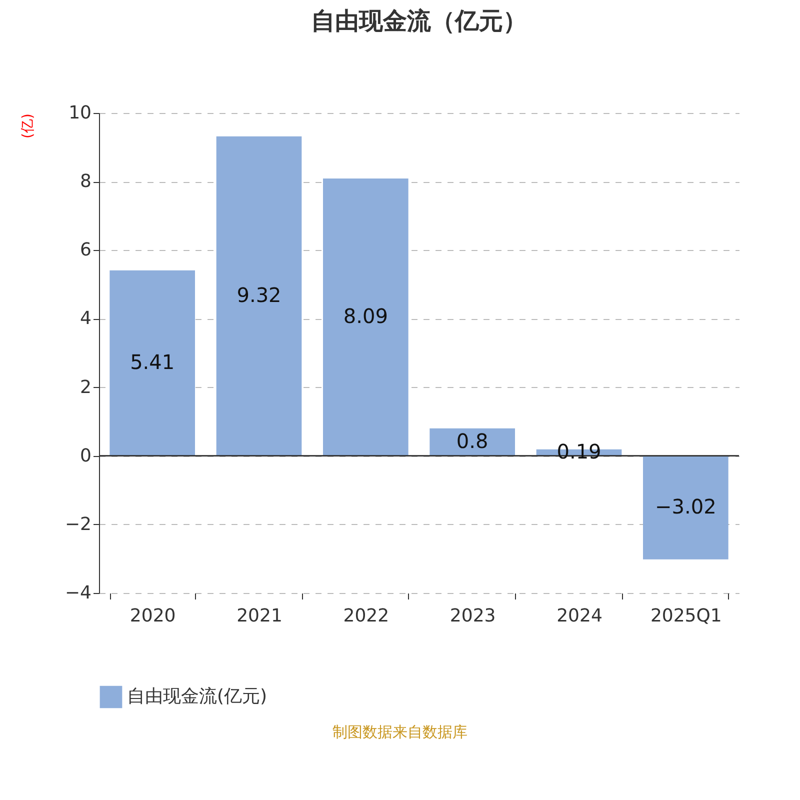 The height and width of the screenshot is (800, 800). Describe the element at coordinates (579, 616) in the screenshot. I see `x-tick-label: 2024` at that location.